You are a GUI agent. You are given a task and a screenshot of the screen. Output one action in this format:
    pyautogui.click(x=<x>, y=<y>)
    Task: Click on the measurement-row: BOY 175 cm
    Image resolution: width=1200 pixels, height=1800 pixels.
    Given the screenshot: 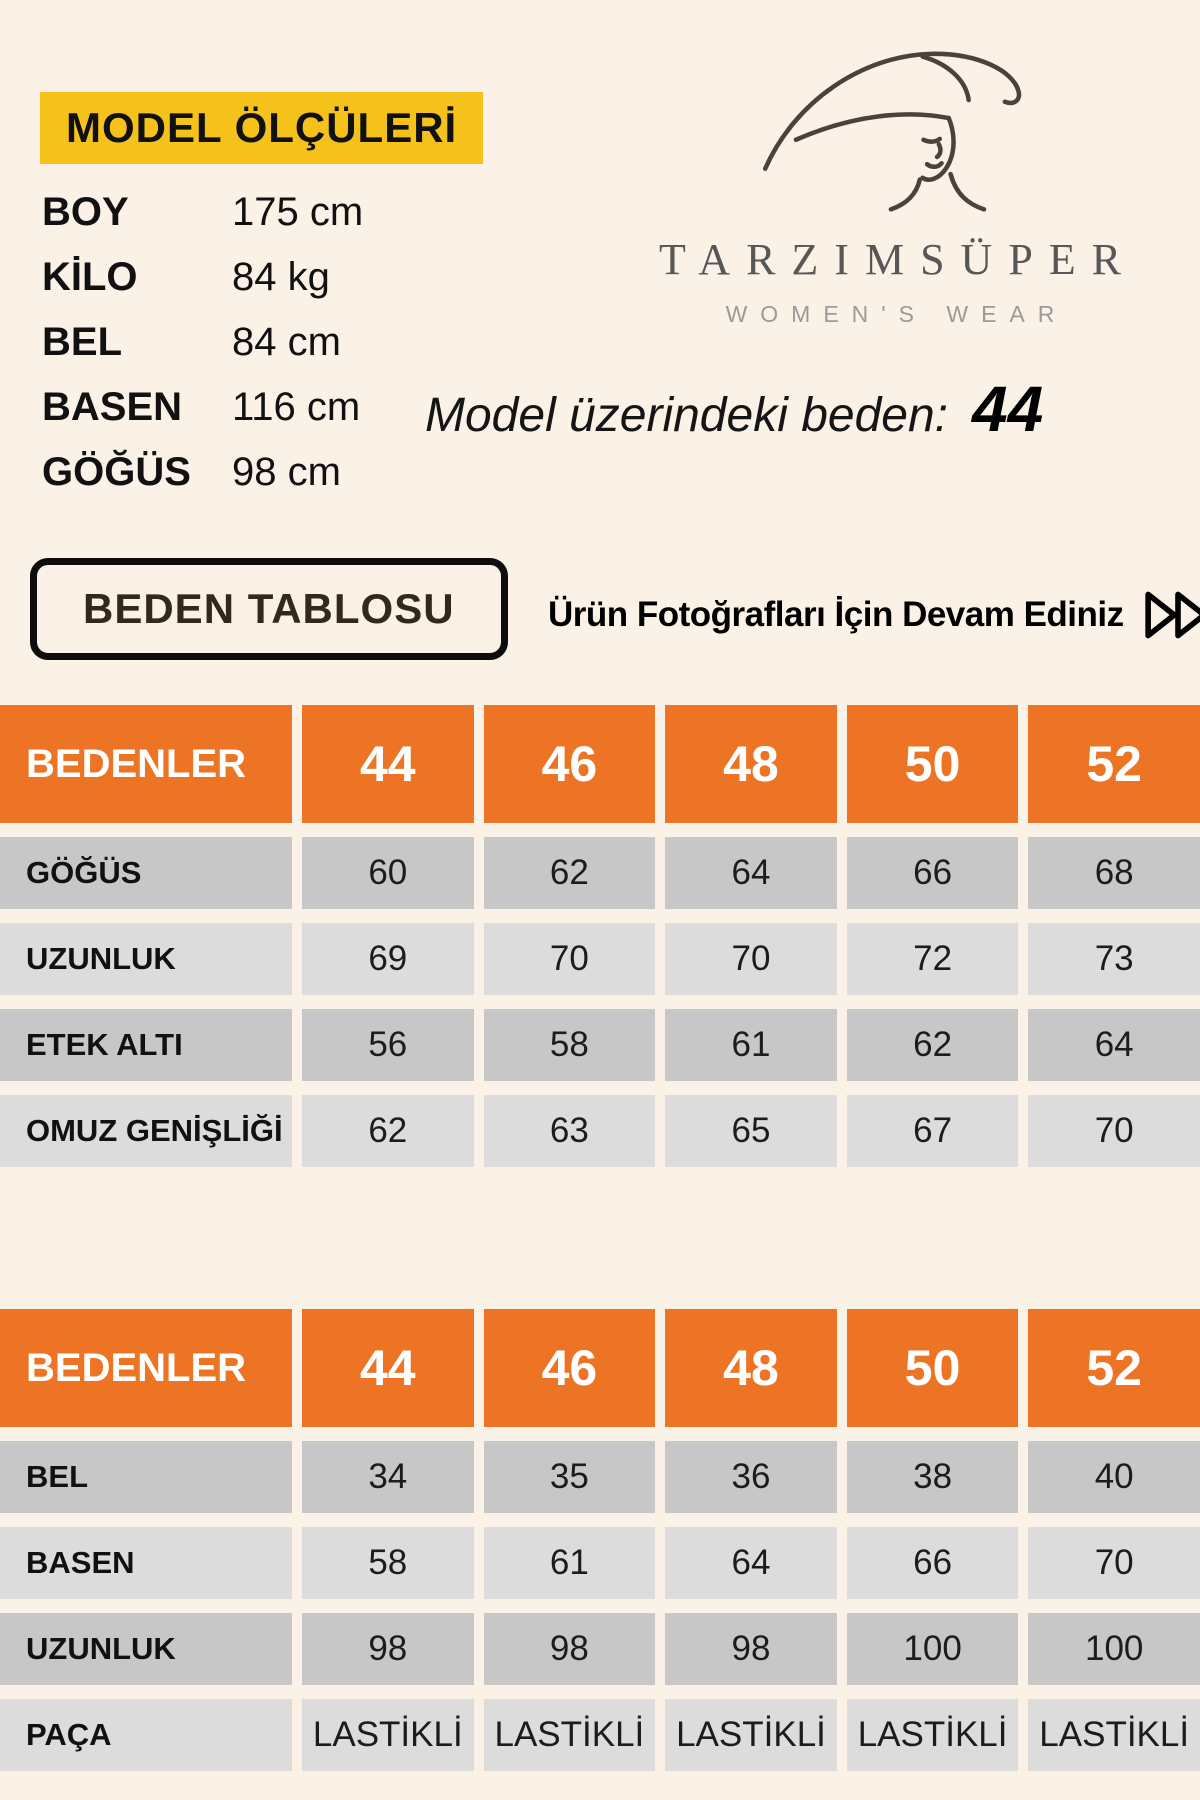 What is the action you would take?
    pyautogui.click(x=202, y=212)
    